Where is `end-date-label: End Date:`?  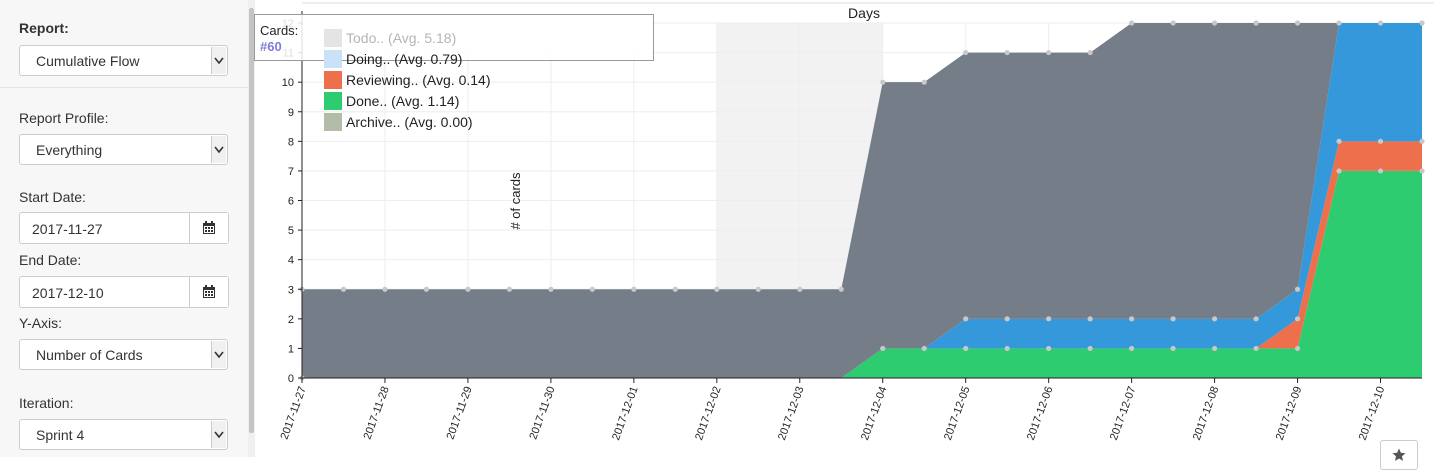 end-date-label: End Date: is located at coordinates (50, 260).